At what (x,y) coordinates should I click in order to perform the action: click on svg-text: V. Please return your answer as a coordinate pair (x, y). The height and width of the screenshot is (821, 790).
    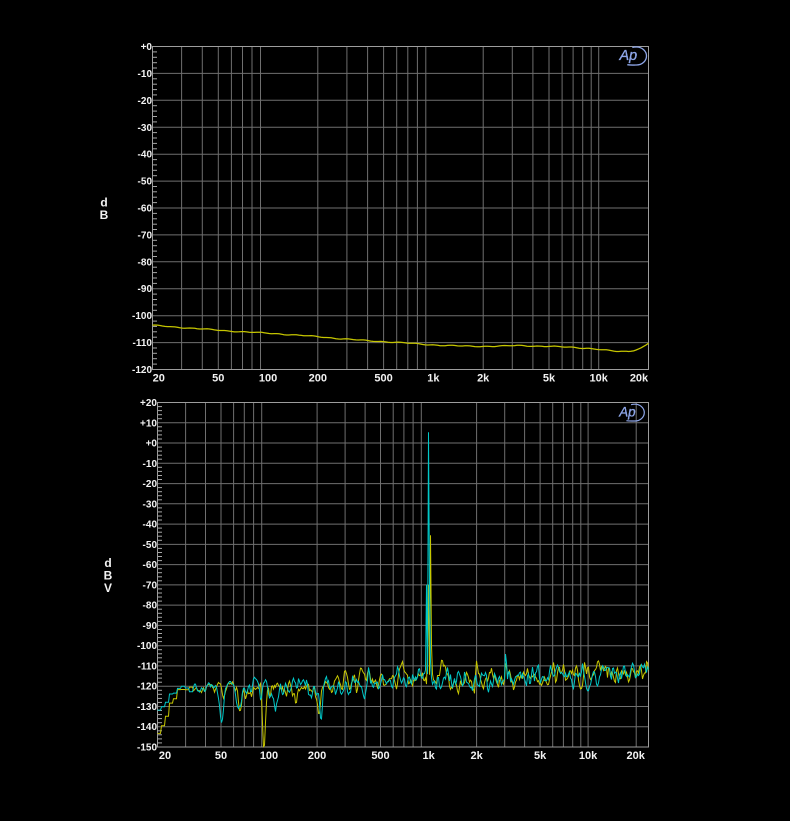
    Looking at the image, I should click on (108, 588).